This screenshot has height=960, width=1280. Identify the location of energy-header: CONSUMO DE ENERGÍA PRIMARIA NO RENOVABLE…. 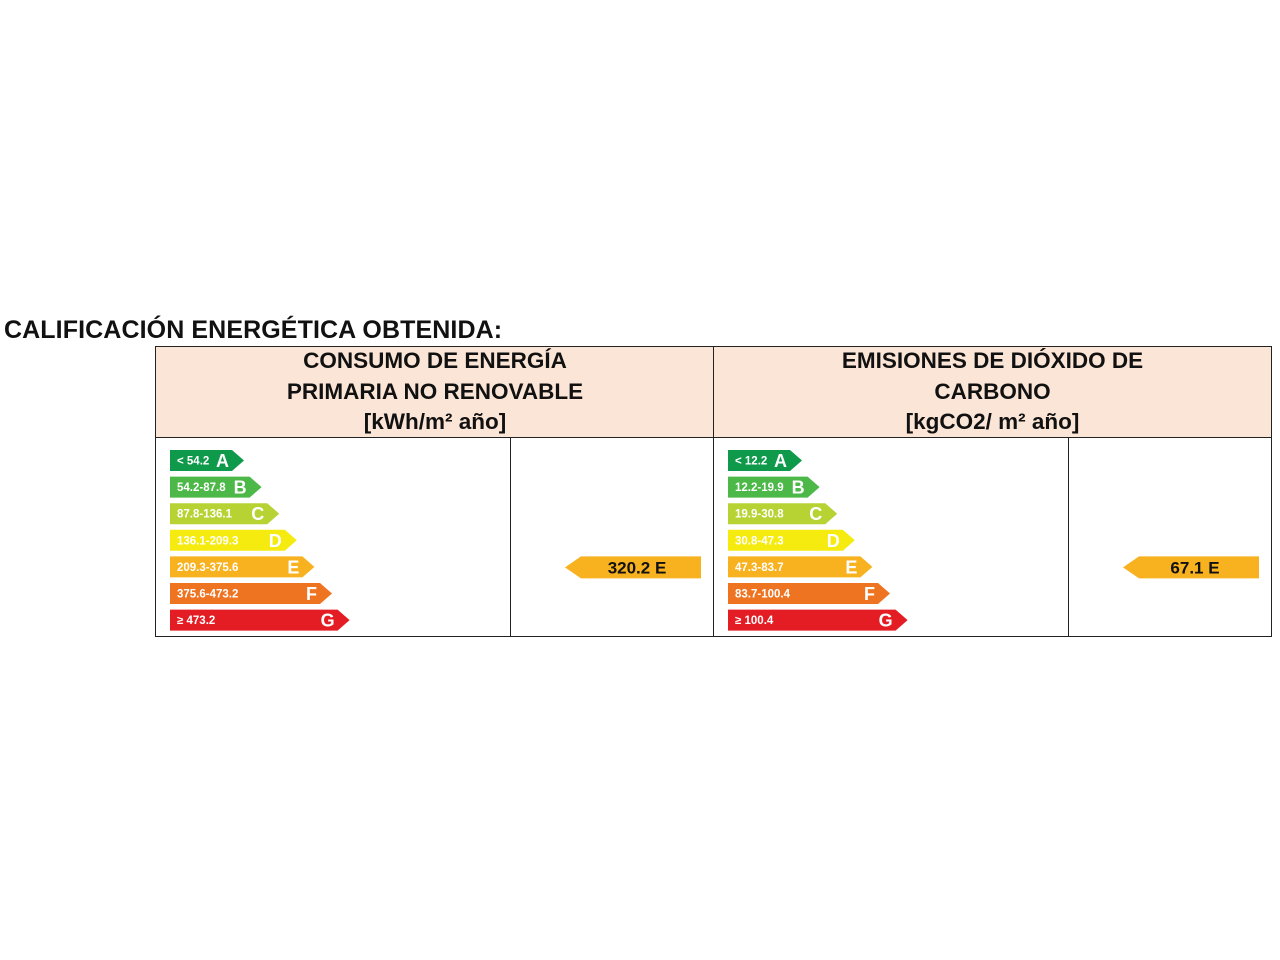
(435, 392).